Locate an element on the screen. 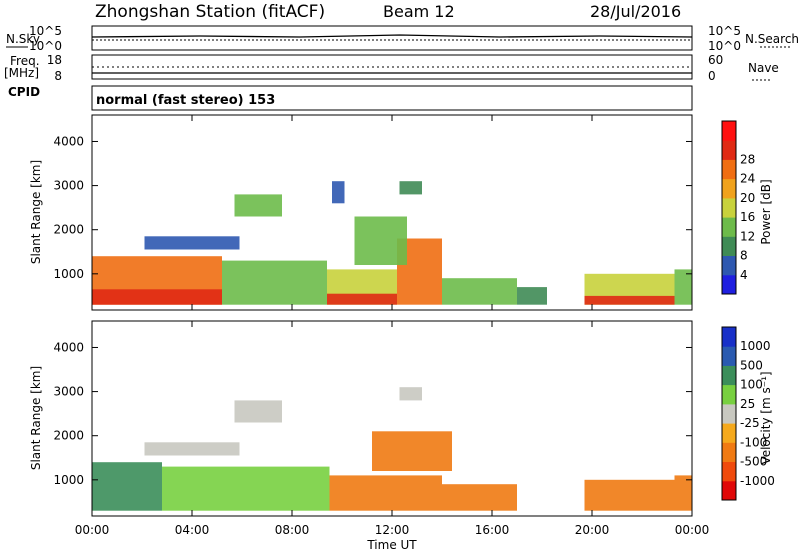 The height and width of the screenshot is (554, 800). colorbar-tick-label: 20 is located at coordinates (747, 198).